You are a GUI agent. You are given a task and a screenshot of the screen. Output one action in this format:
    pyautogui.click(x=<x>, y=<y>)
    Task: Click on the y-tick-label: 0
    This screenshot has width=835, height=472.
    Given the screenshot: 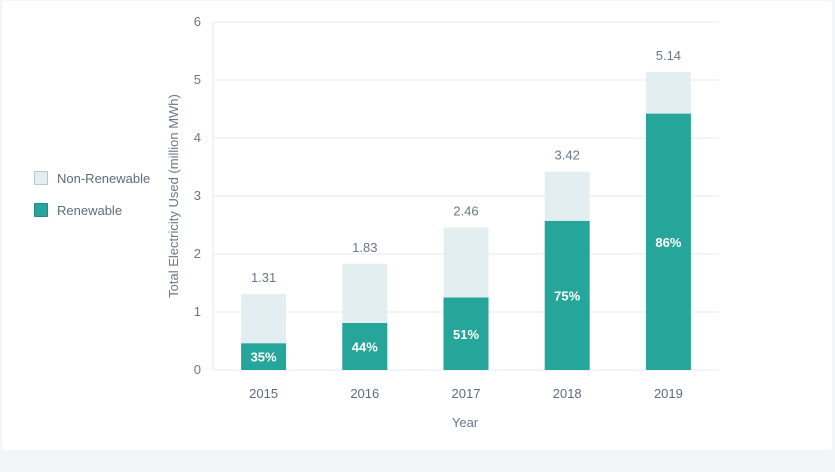 What is the action you would take?
    pyautogui.click(x=197, y=369)
    